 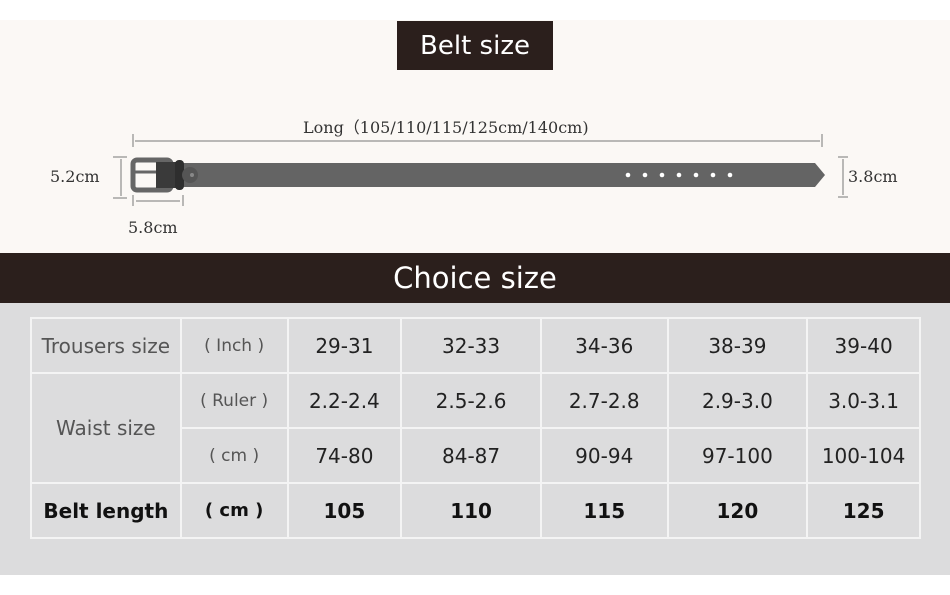 What do you see at coordinates (737, 455) in the screenshot?
I see `cell: 97-100` at bounding box center [737, 455].